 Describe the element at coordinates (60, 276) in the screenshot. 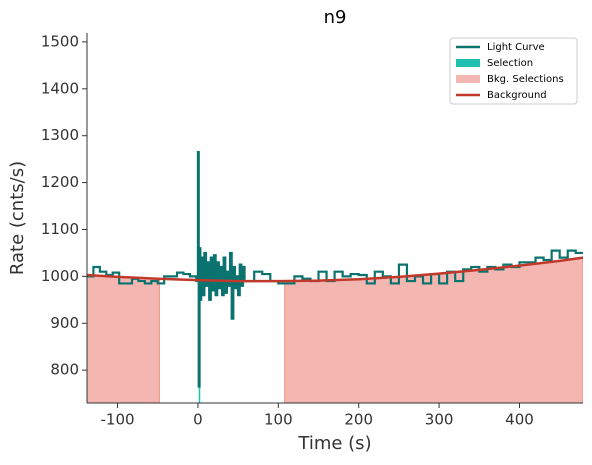

I see `y-tick-label: 1000` at that location.